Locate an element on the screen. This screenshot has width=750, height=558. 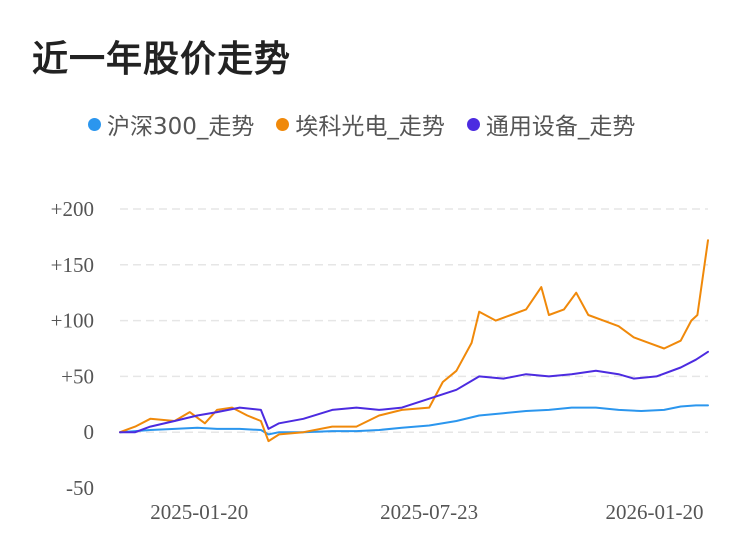
y-tick-label: -50 is located at coordinates (80, 488).